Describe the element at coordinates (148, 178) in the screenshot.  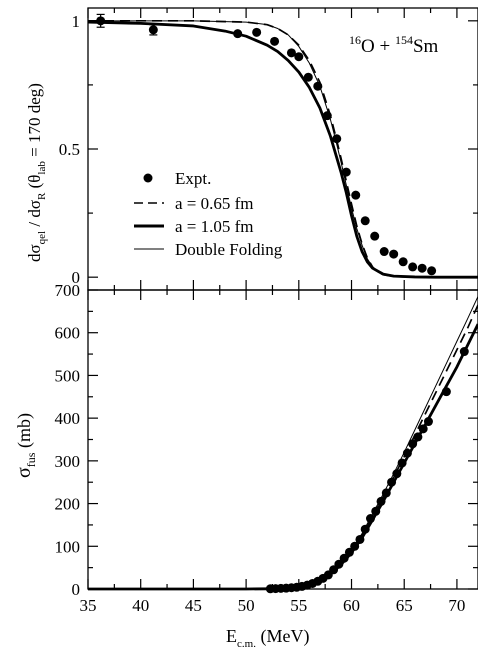
I see `legend-marker-expt` at that location.